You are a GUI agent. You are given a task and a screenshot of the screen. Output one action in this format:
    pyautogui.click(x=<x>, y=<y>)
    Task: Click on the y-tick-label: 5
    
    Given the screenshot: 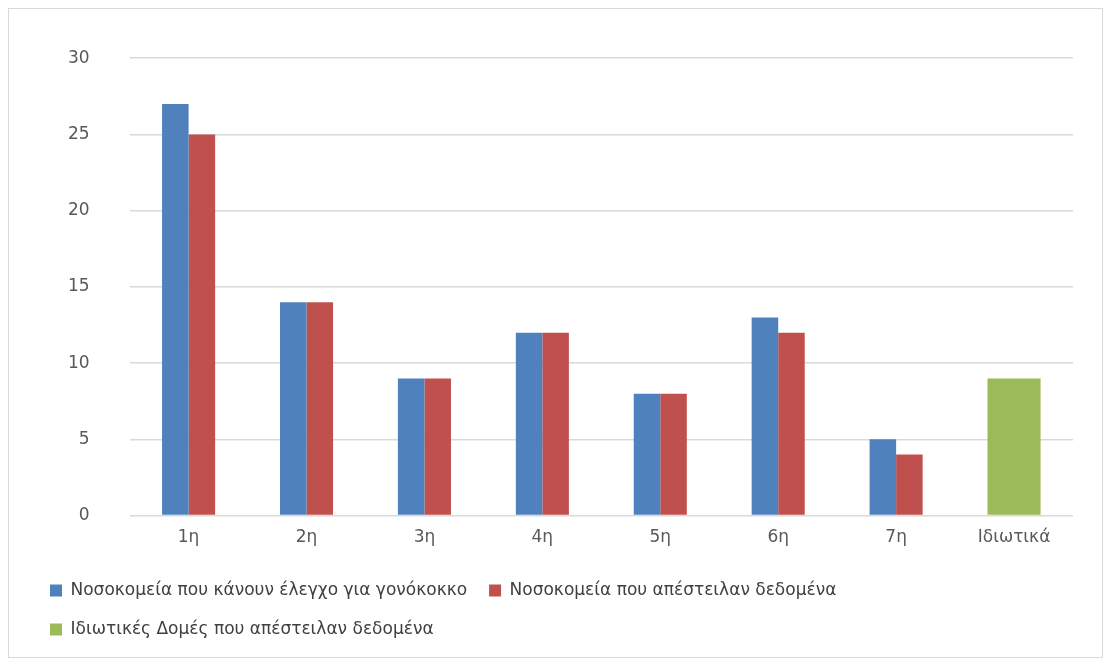 What is the action you would take?
    pyautogui.click(x=84, y=437)
    